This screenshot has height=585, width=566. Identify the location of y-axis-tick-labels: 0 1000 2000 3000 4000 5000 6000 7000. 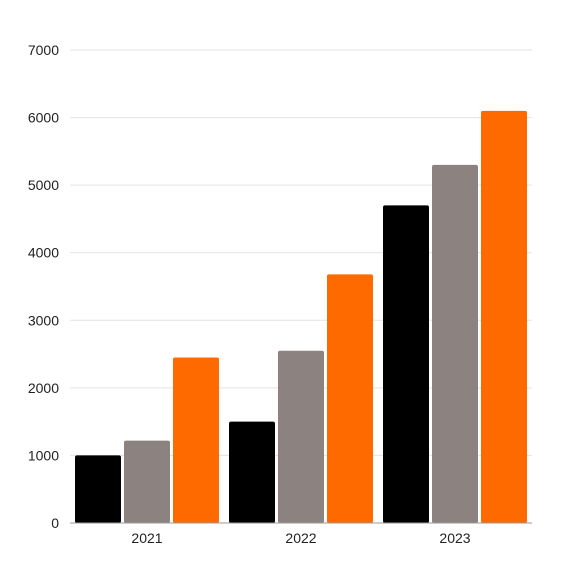
(43, 286).